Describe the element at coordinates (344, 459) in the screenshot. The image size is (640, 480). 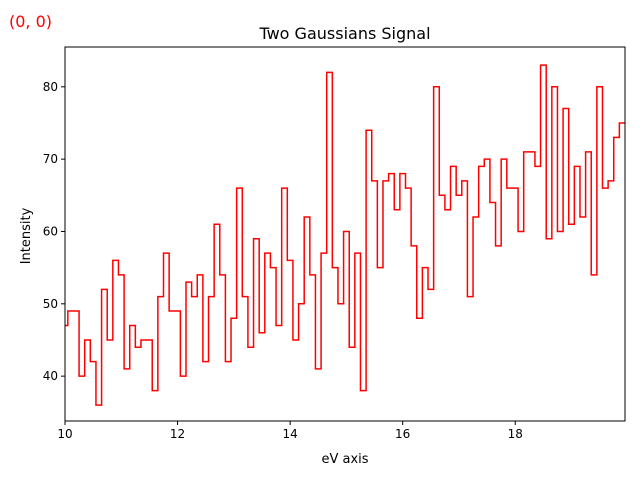
I see `x-axis-label: eV axis` at that location.